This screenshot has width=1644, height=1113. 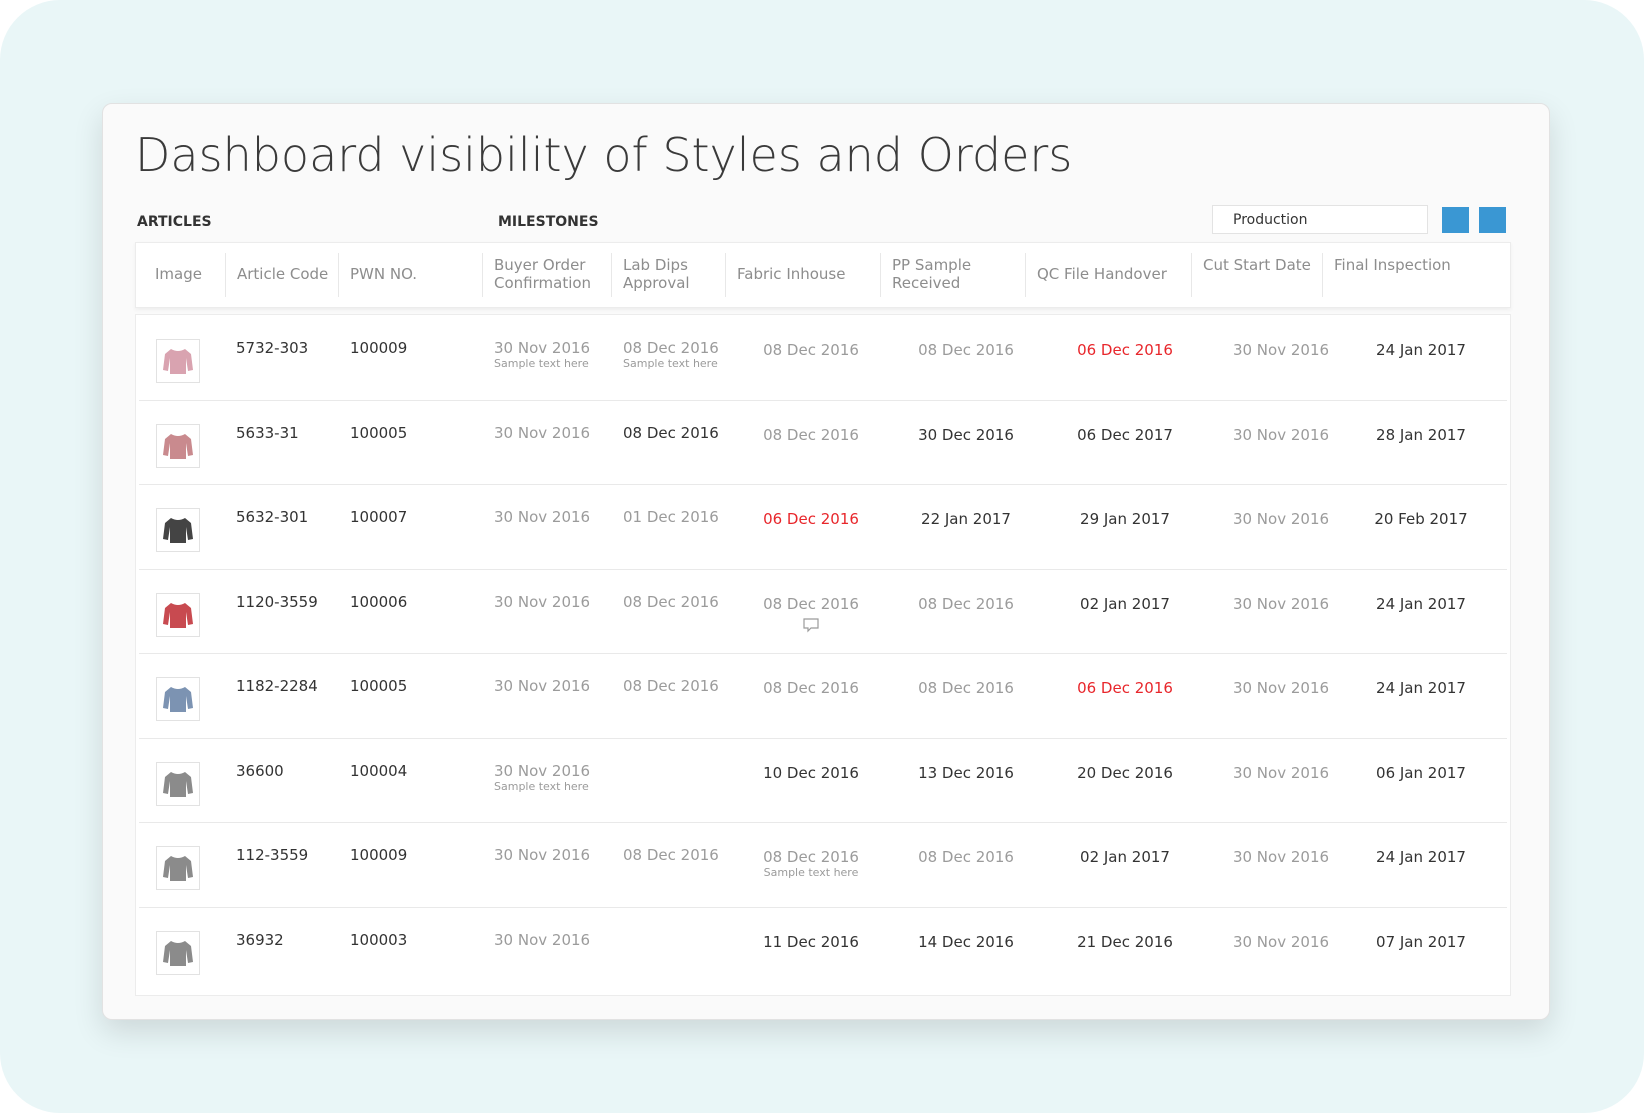 What do you see at coordinates (1421, 519) in the screenshot?
I see `milestone-cell: 20 Feb 2017` at bounding box center [1421, 519].